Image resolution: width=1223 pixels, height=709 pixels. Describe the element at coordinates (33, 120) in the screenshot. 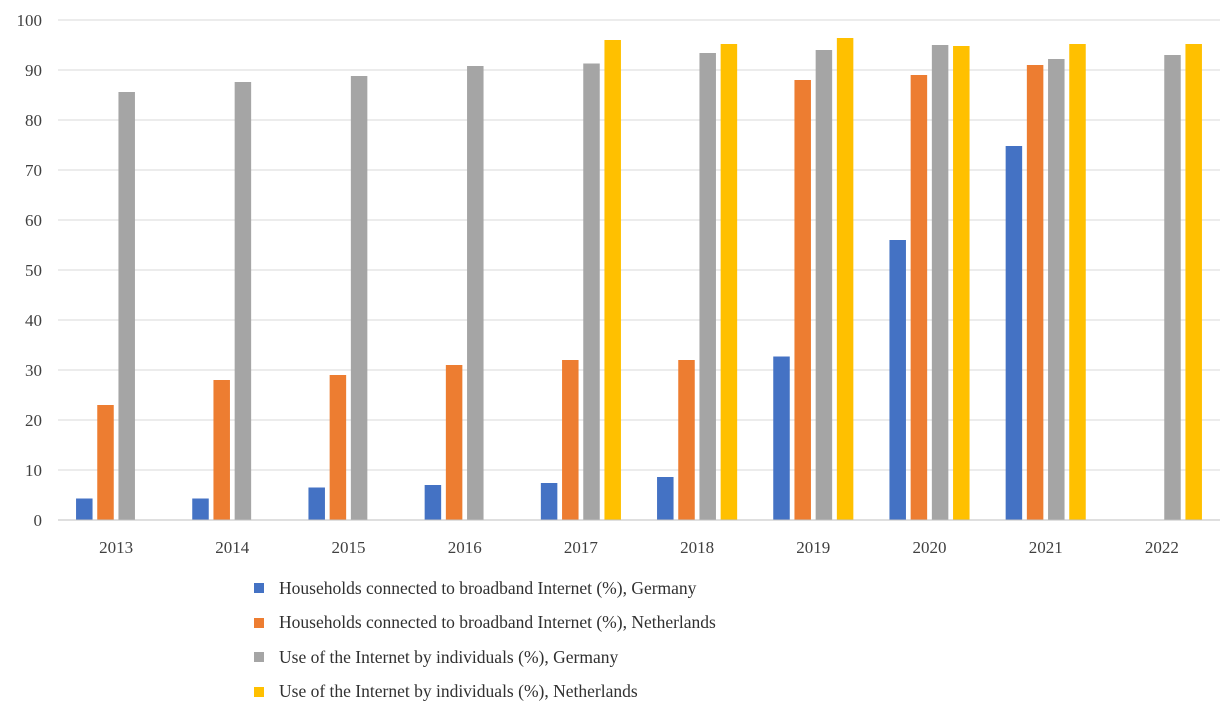

I see `y-tick-label: 80` at that location.